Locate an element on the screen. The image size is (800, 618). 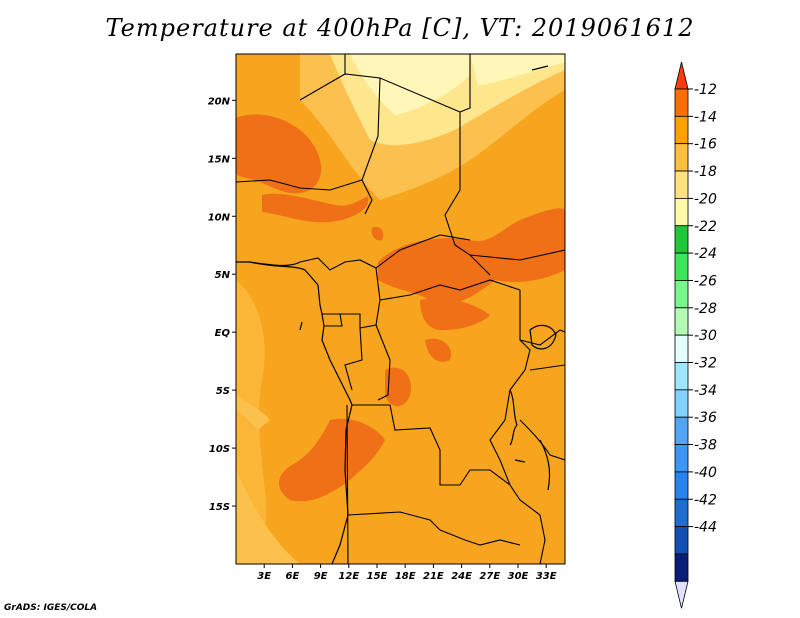
border-eq-guinea is located at coordinates (333, 320).